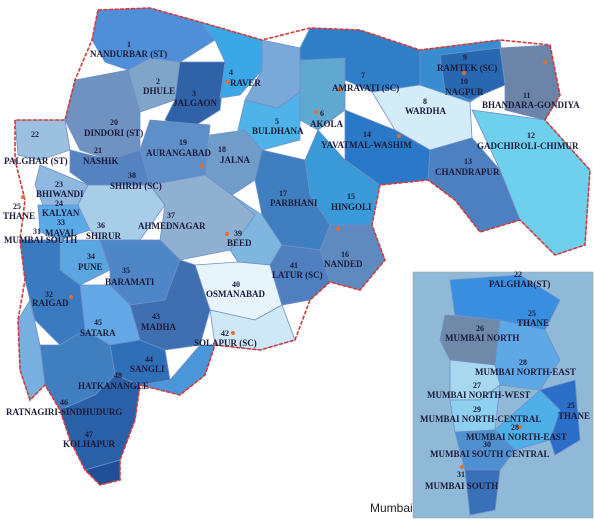 This screenshot has width=595, height=522. Describe the element at coordinates (245, 83) in the screenshot. I see `constituency-label: RAVER` at that location.